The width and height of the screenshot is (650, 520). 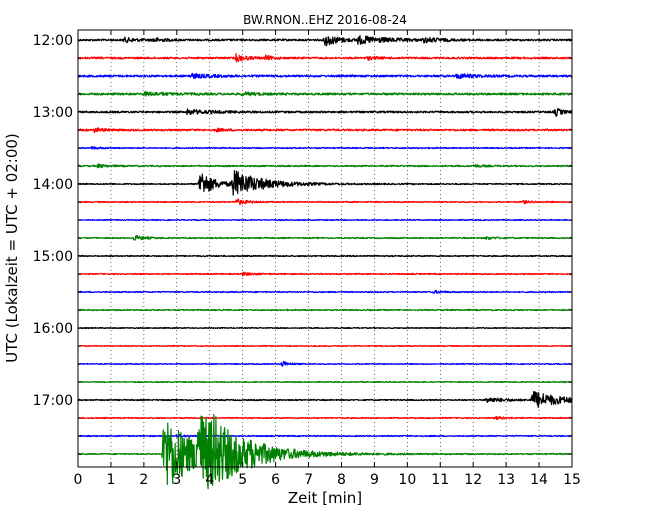 I want to click on x-tick-label: 14, so click(x=539, y=480).